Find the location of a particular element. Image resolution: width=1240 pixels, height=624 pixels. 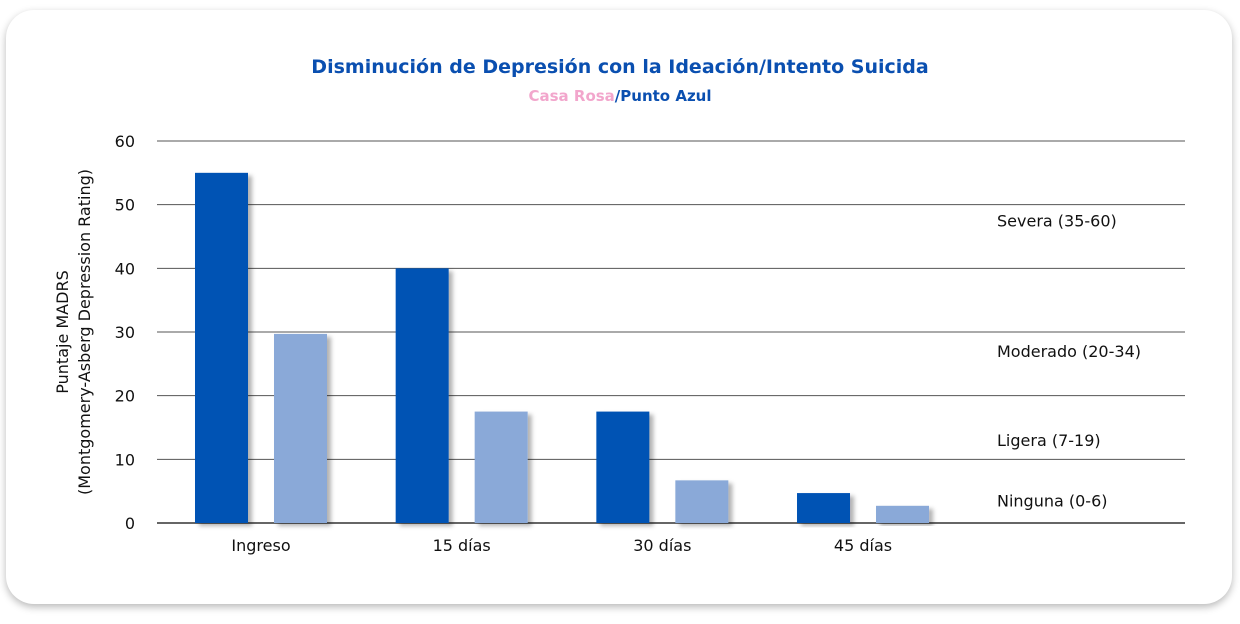

x-category-label: 15 días is located at coordinates (462, 545).